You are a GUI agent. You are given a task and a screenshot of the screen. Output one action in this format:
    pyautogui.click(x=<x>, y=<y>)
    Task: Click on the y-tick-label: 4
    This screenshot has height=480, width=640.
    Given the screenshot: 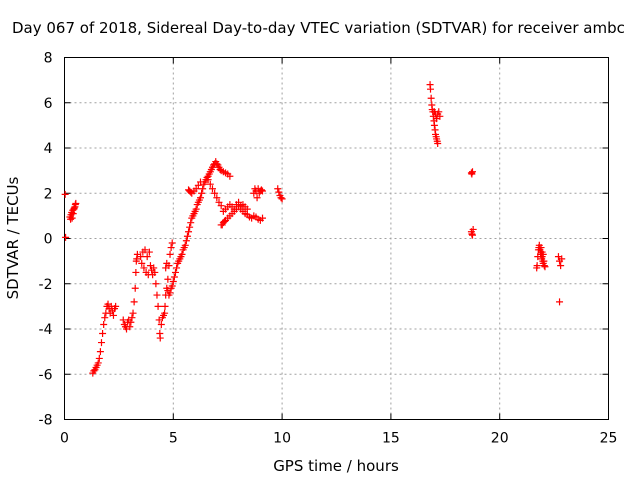 What is the action you would take?
    pyautogui.click(x=48, y=149)
    